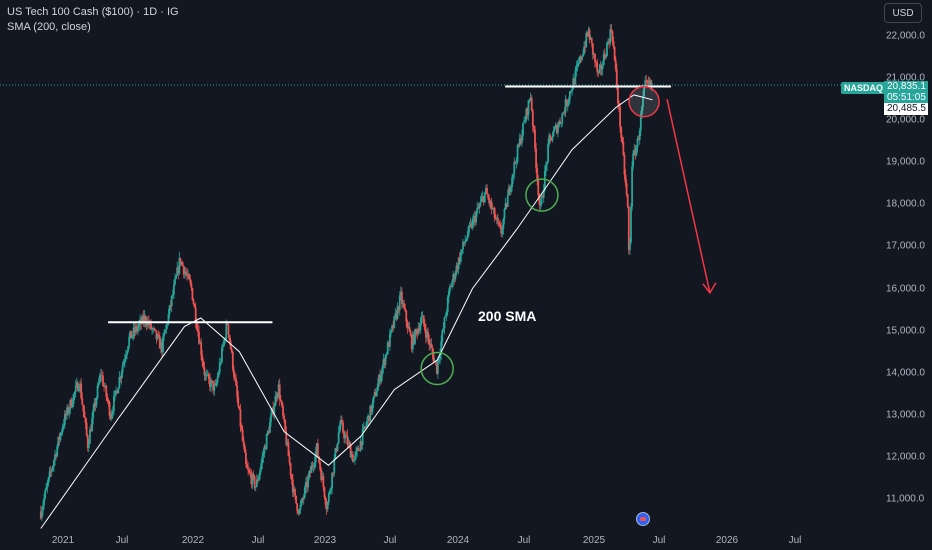 This screenshot has width=932, height=550. Describe the element at coordinates (93, 12) in the screenshot. I see `symbol-title: US Tech 100 Cash ($100) · 1D · IG` at that location.